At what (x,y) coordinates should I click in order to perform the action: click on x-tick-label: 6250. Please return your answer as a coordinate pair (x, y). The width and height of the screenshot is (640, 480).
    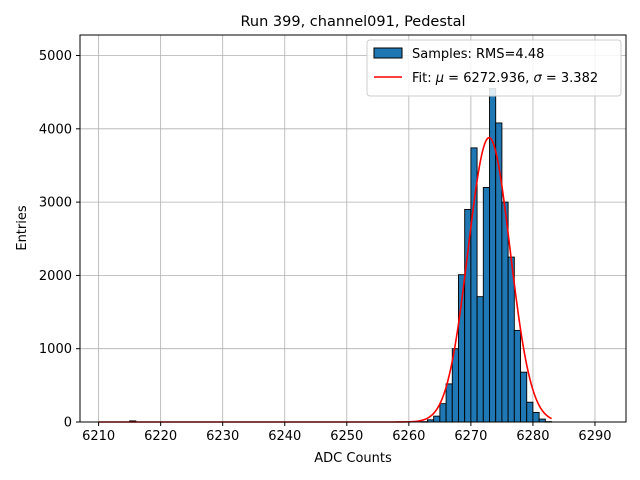
    Looking at the image, I should click on (346, 436).